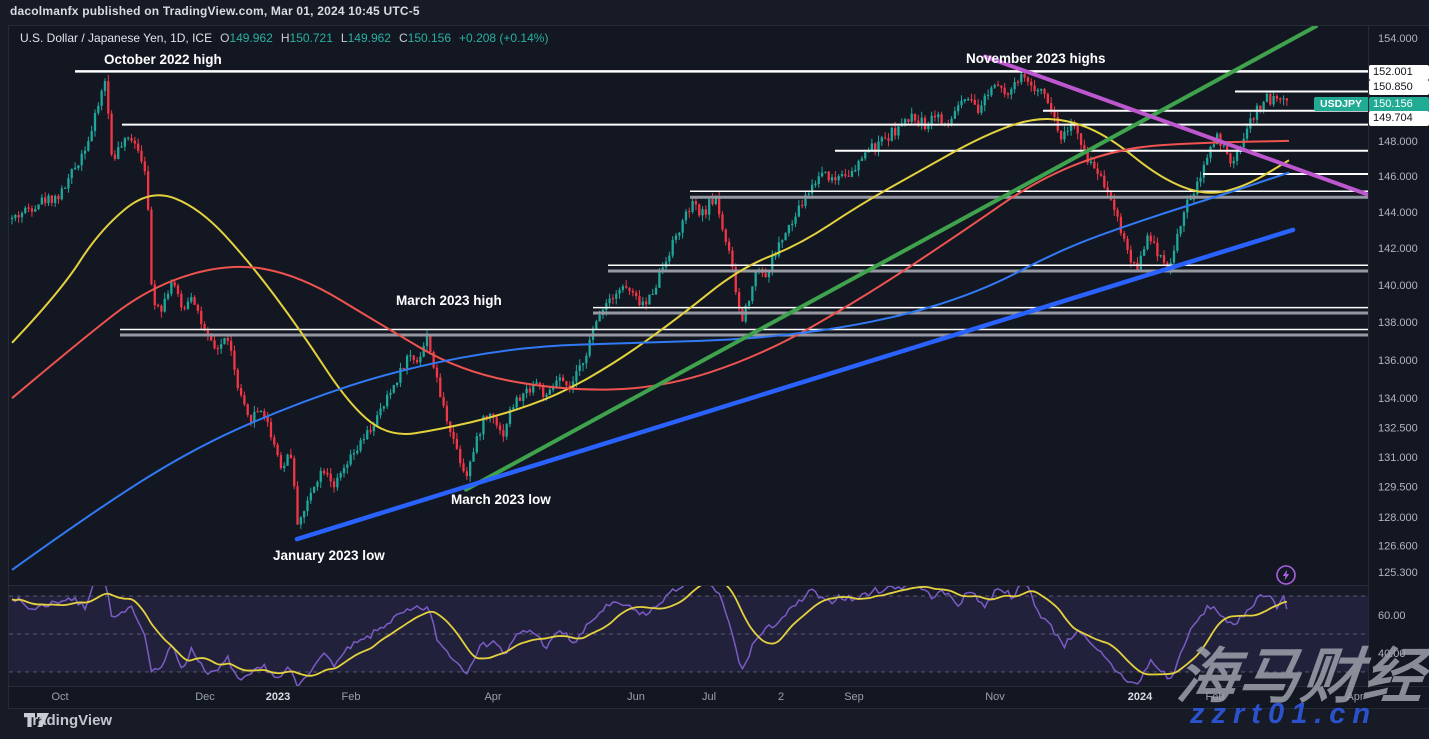 Image resolution: width=1429 pixels, height=739 pixels. I want to click on time-tick-Jul: Jul, so click(709, 697).